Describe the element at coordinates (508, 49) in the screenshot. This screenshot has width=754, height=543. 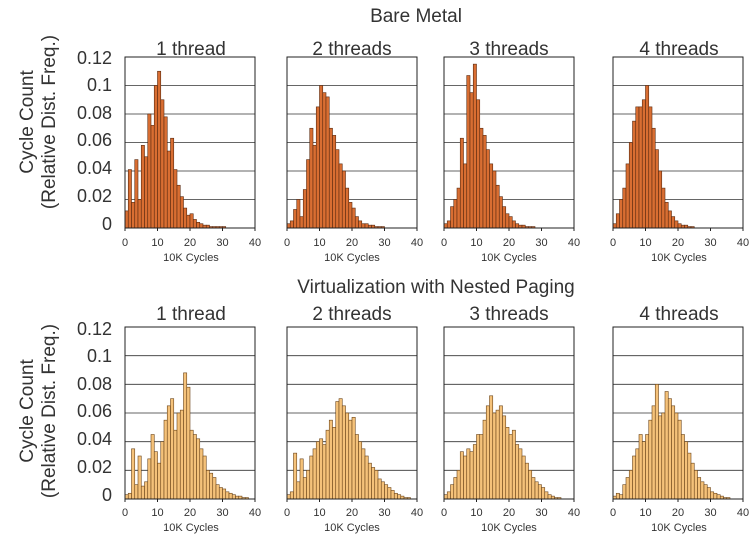
I see `panel-title: 3 threads` at that location.